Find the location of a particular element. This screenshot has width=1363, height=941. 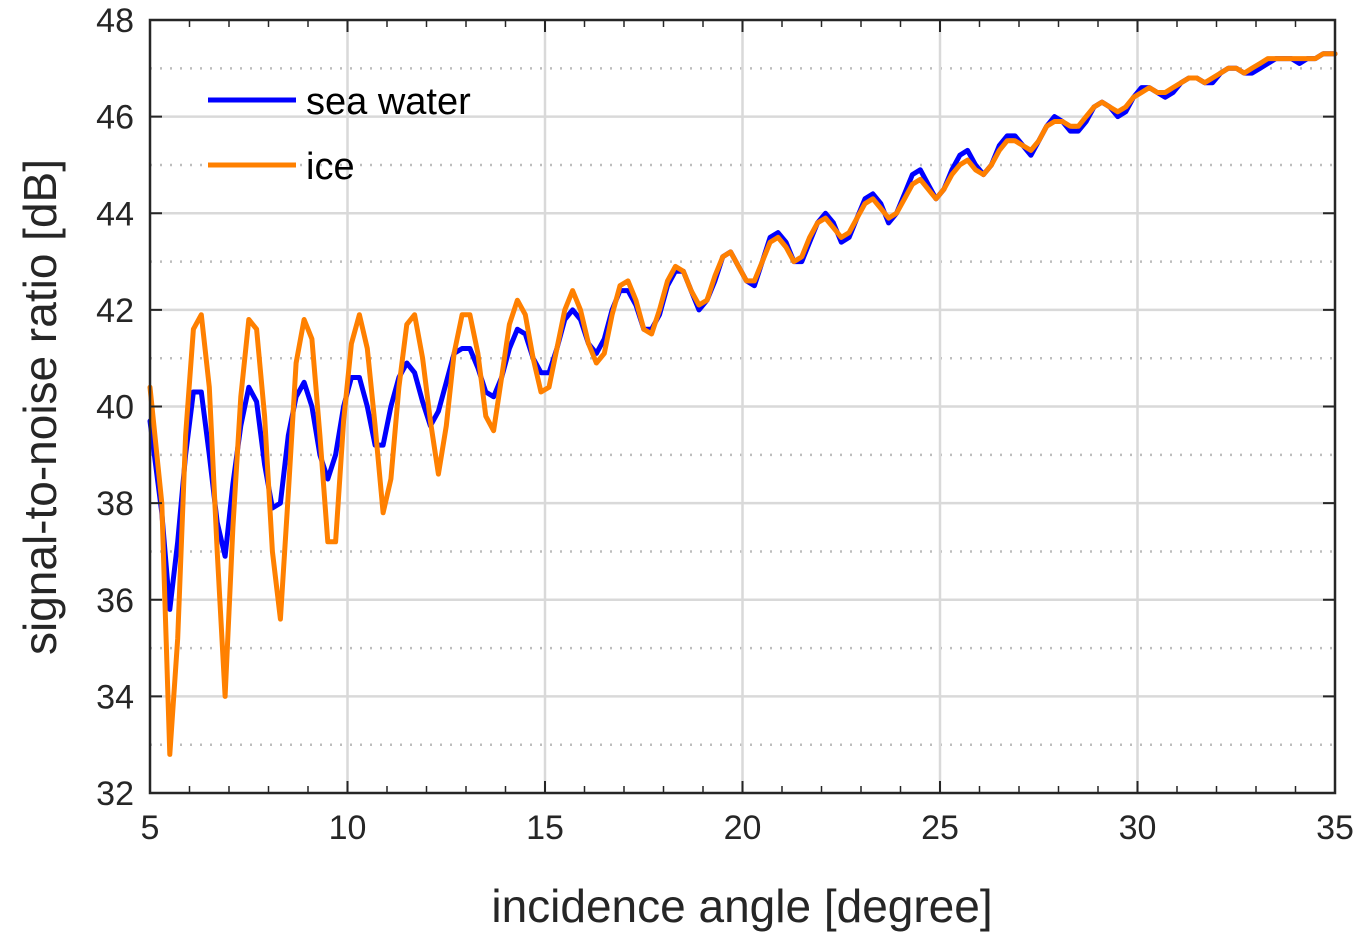

x-tick-label: 30 is located at coordinates (1138, 828).